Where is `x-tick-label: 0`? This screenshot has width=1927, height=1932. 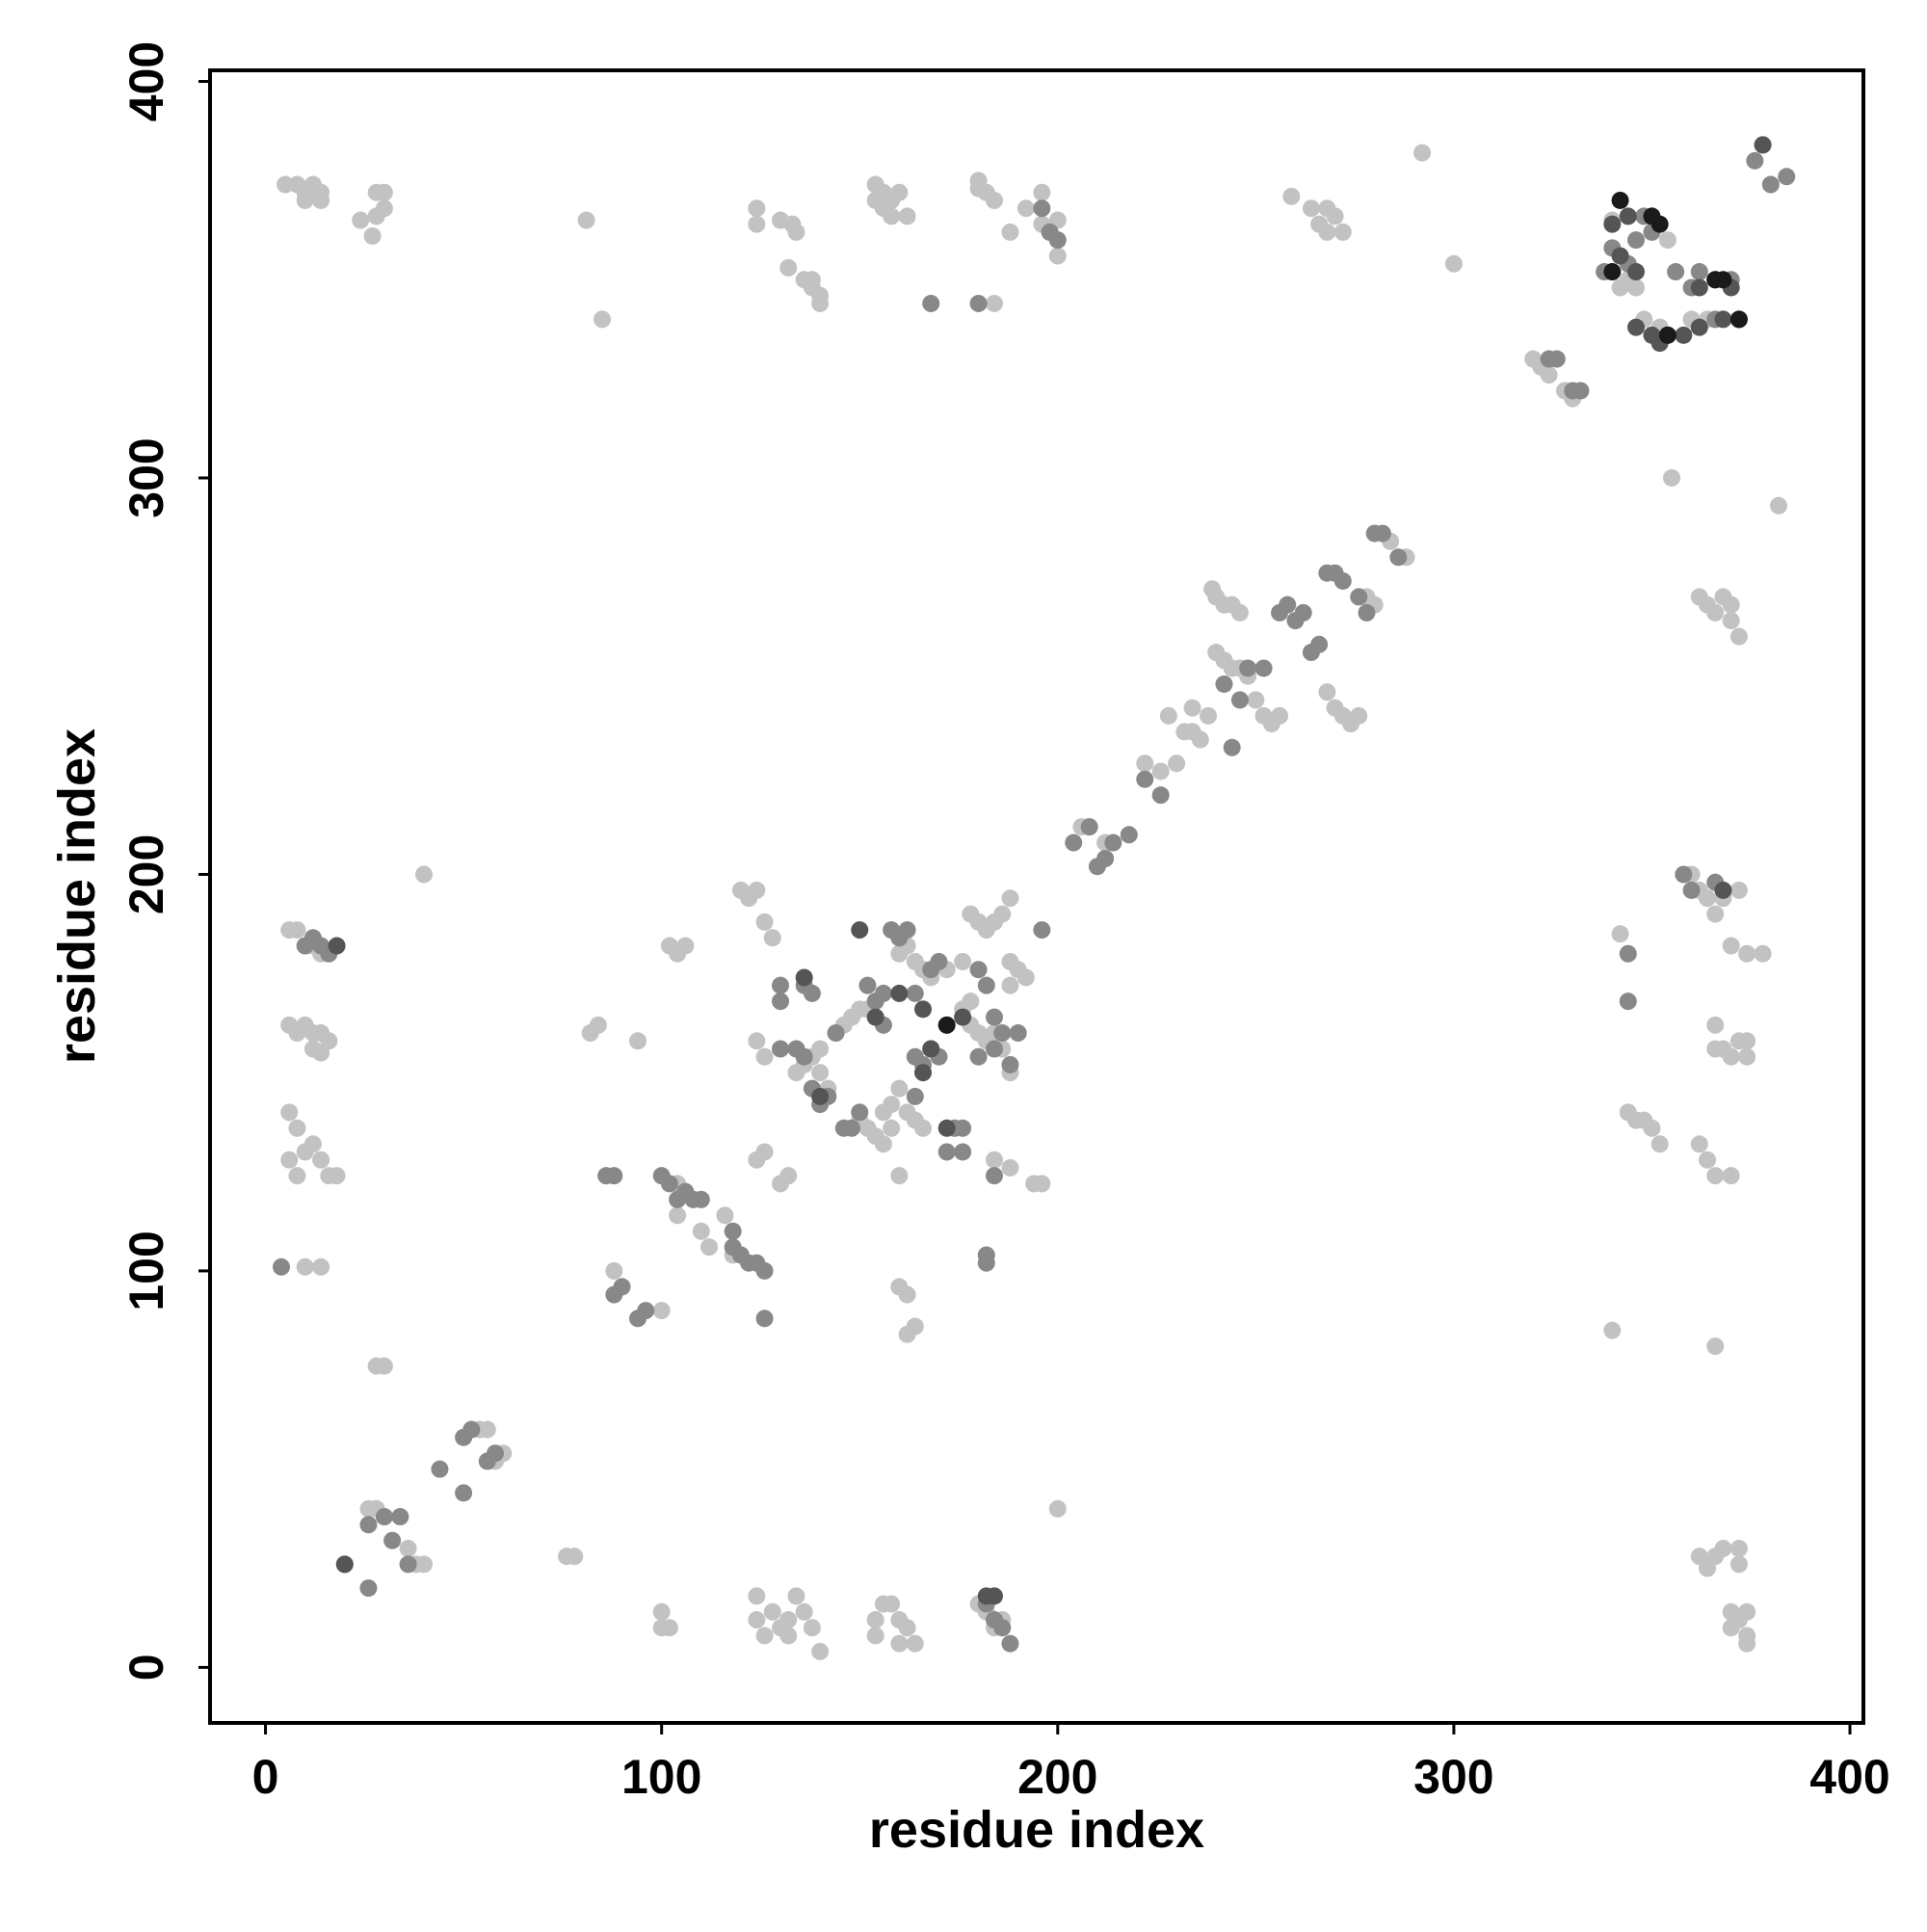 x-tick-label: 0 is located at coordinates (265, 1777).